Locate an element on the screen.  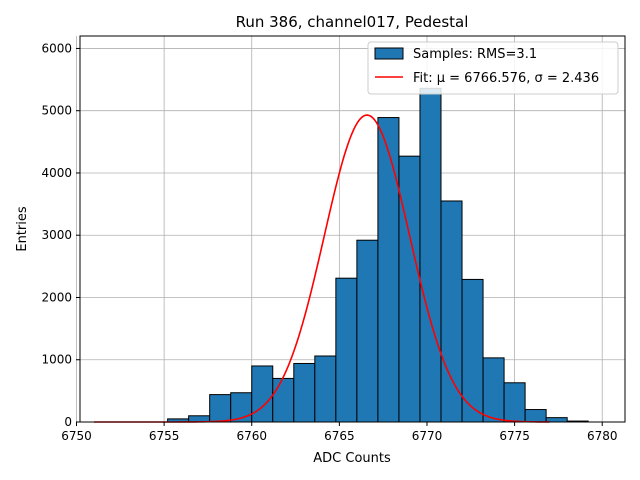
legend-box is located at coordinates (493, 68).